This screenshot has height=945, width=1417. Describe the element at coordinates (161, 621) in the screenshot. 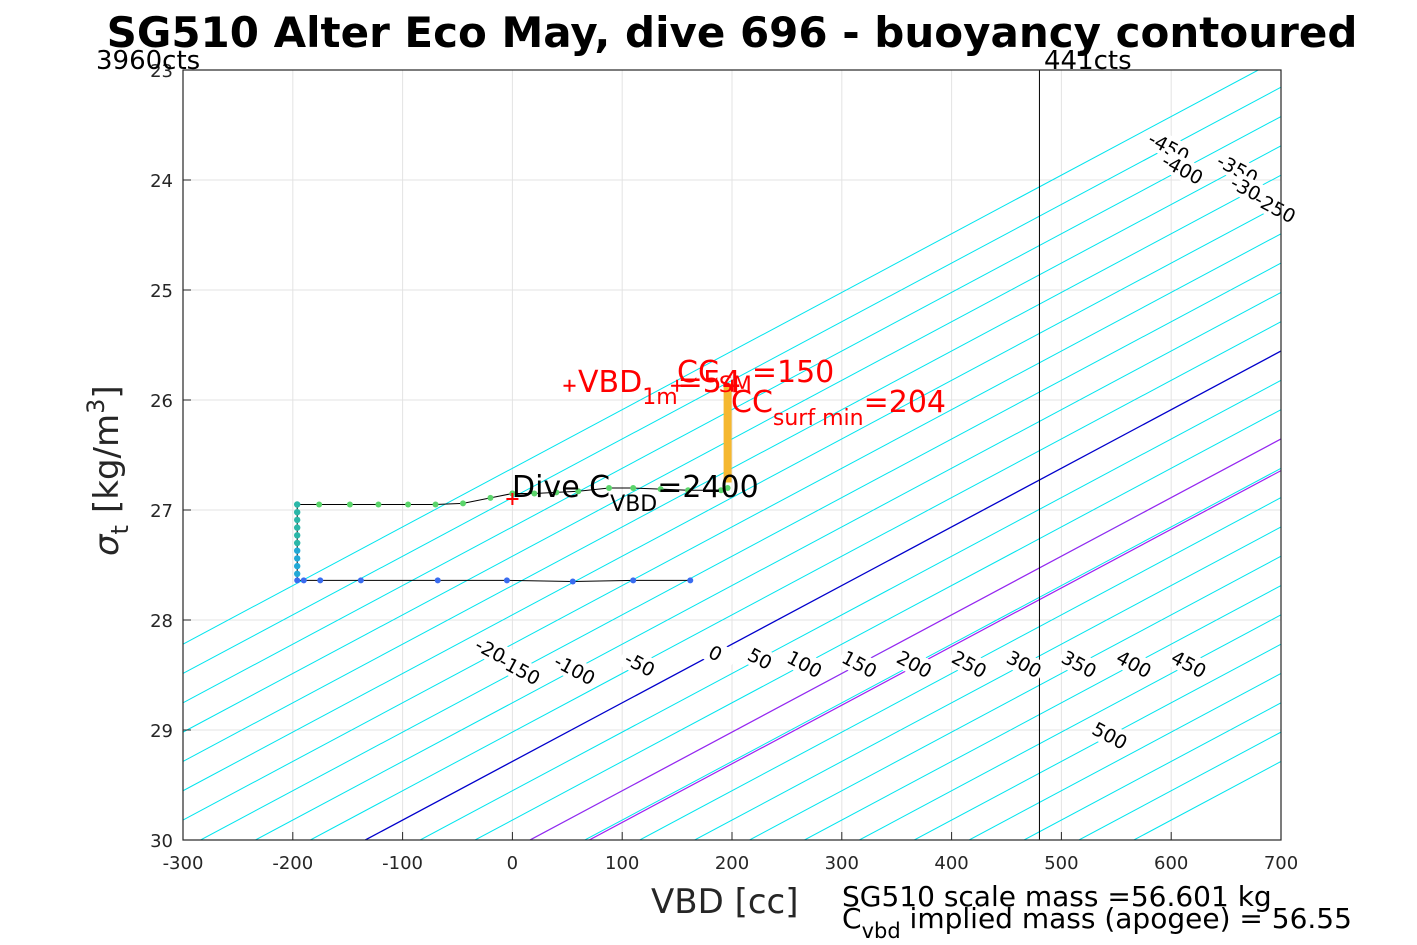

I see `y-tick-label: 28` at that location.